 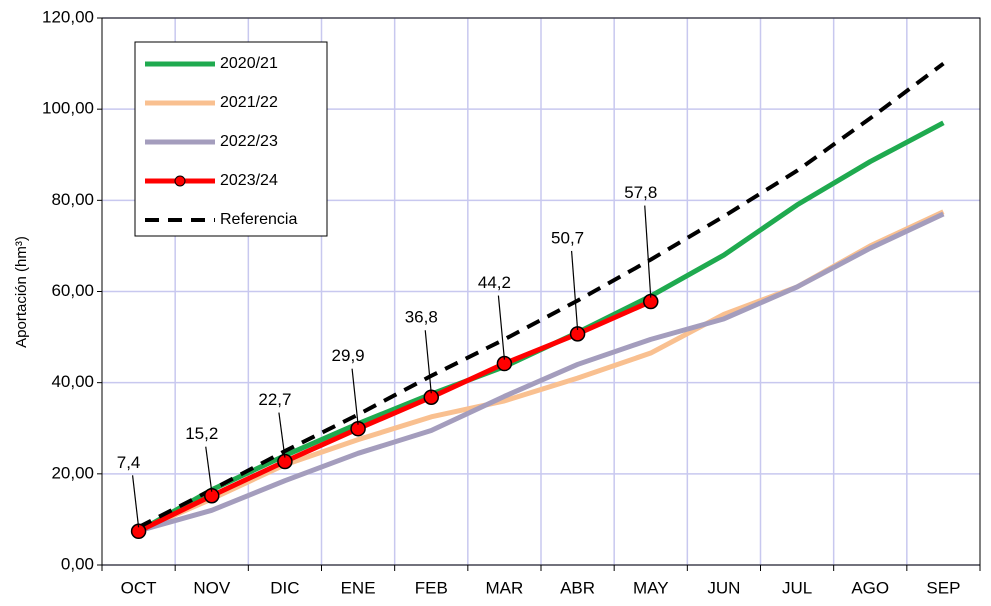 What do you see at coordinates (651, 587) in the screenshot?
I see `x-tick-label: MAY` at bounding box center [651, 587].